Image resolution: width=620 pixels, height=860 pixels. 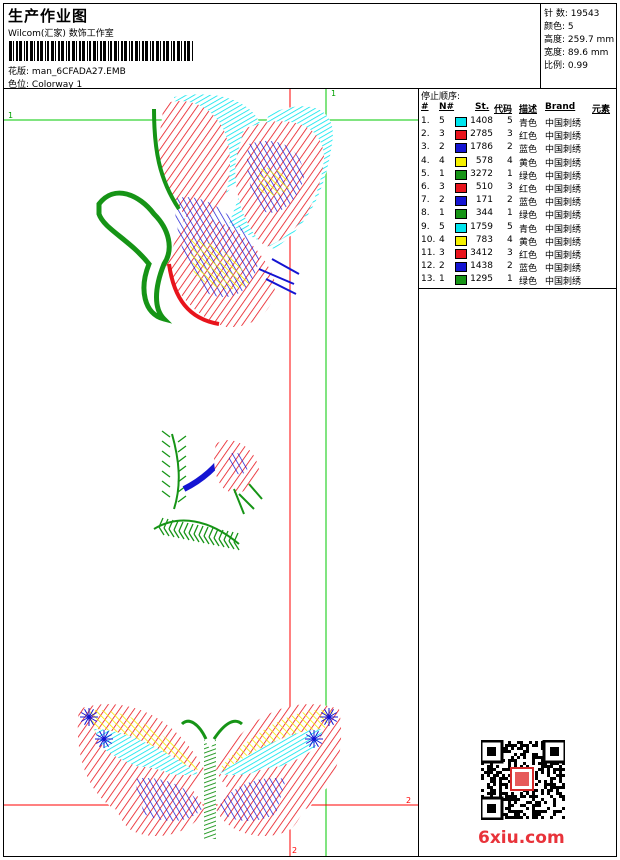 What do you see at coordinates (518, 241) in the screenshot?
I see `table-row: 10. 4 783 4 黄色 中国刺绣` at bounding box center [518, 241].